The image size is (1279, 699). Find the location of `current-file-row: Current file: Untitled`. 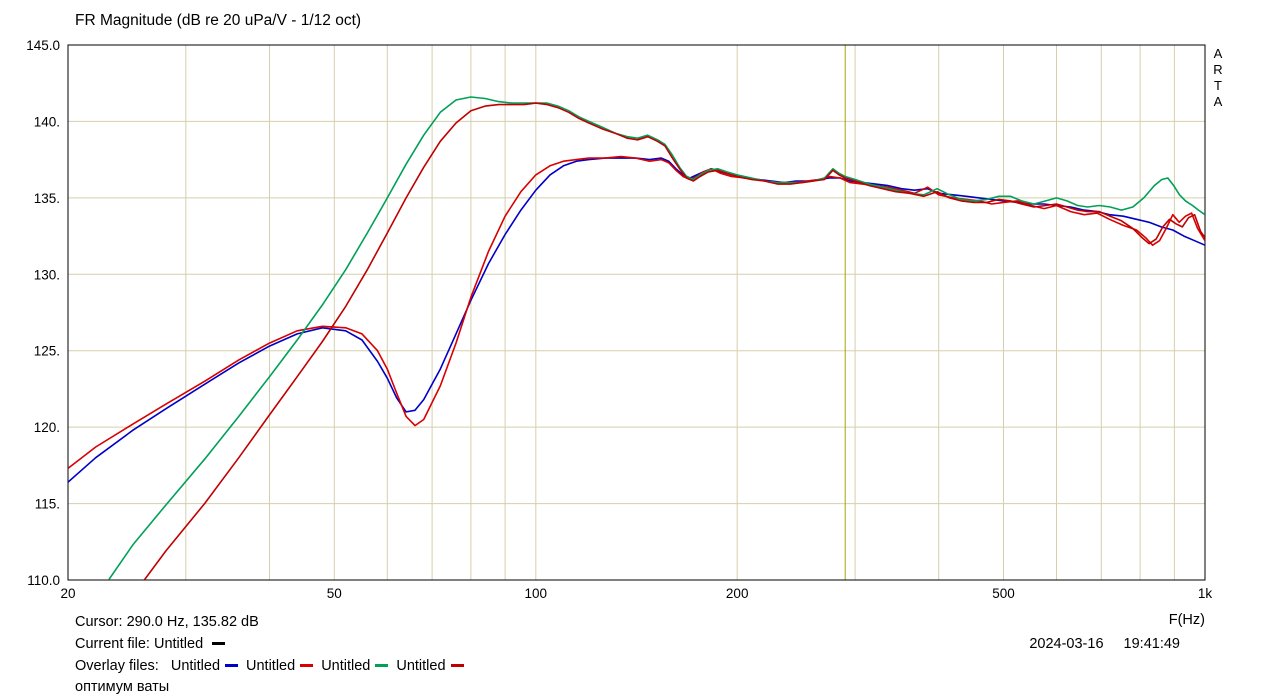

current-file-row: Current file: Untitled is located at coordinates (150, 644).